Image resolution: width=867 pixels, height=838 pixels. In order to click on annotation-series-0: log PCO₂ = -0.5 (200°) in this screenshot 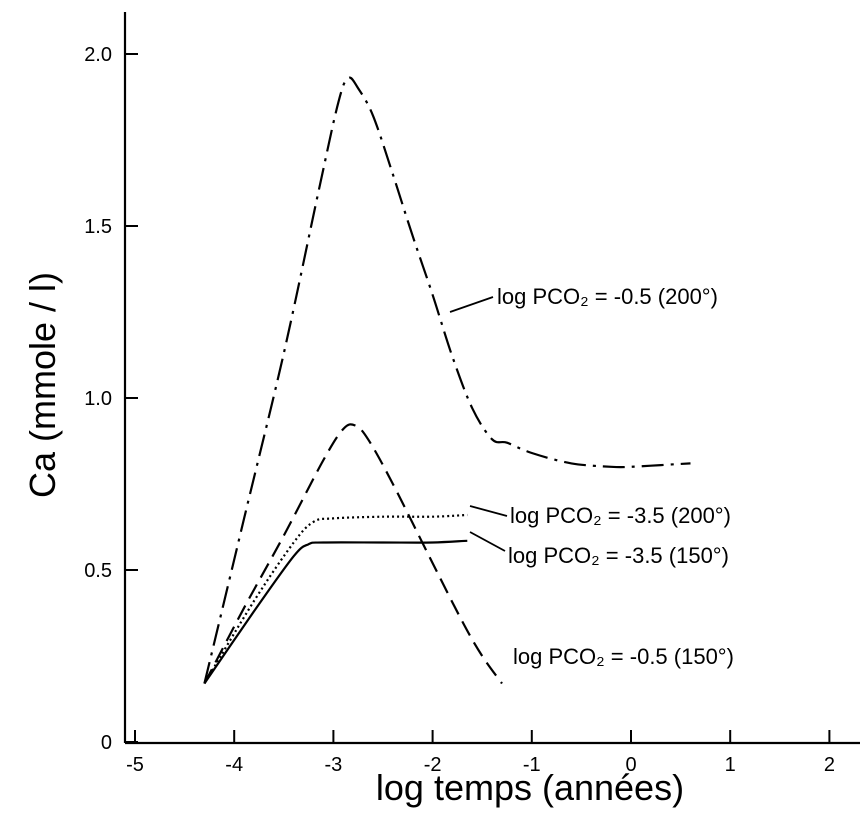, I will do `click(607, 296)`.